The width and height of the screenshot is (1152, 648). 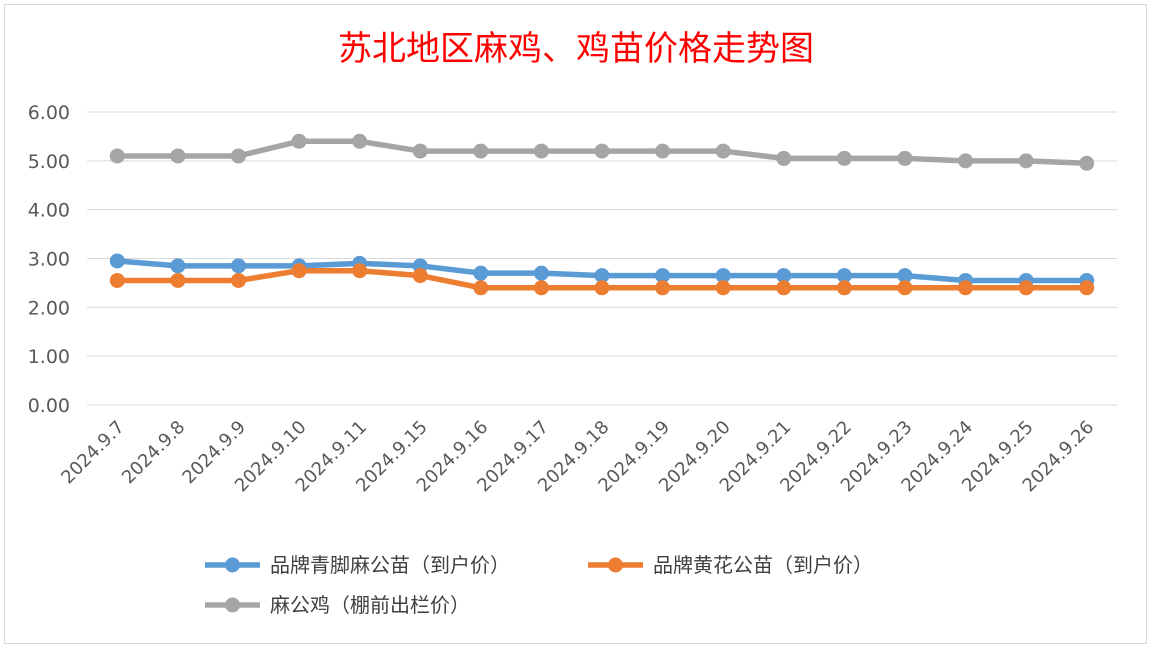 What do you see at coordinates (49, 211) in the screenshot?
I see `y-tick-label: 4.00` at bounding box center [49, 211].